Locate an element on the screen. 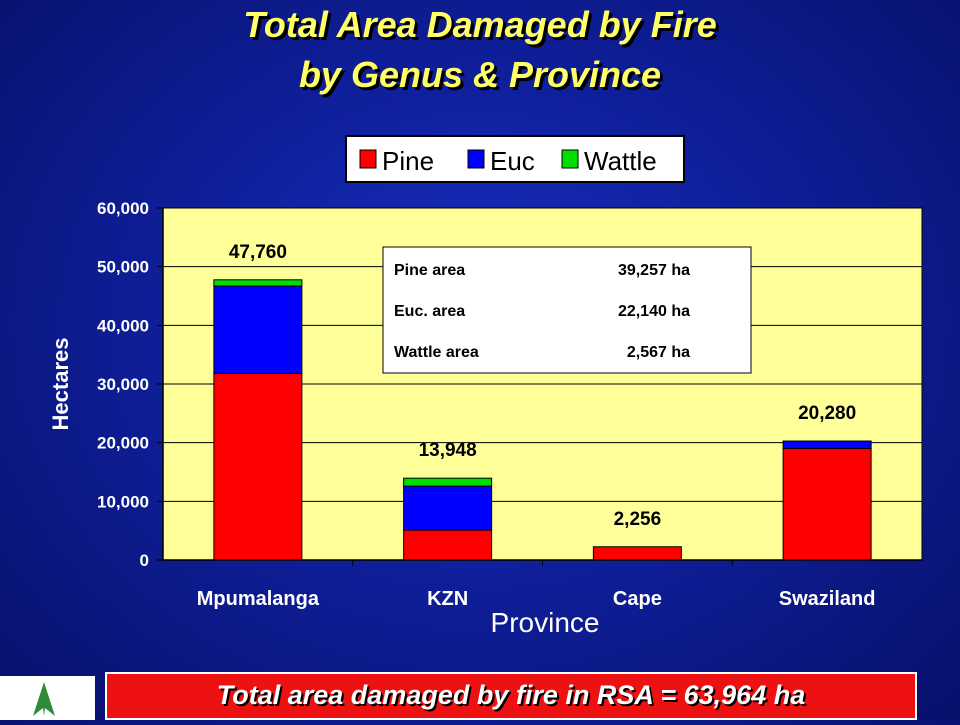  y-tick-label: 60,000 is located at coordinates (123, 208).